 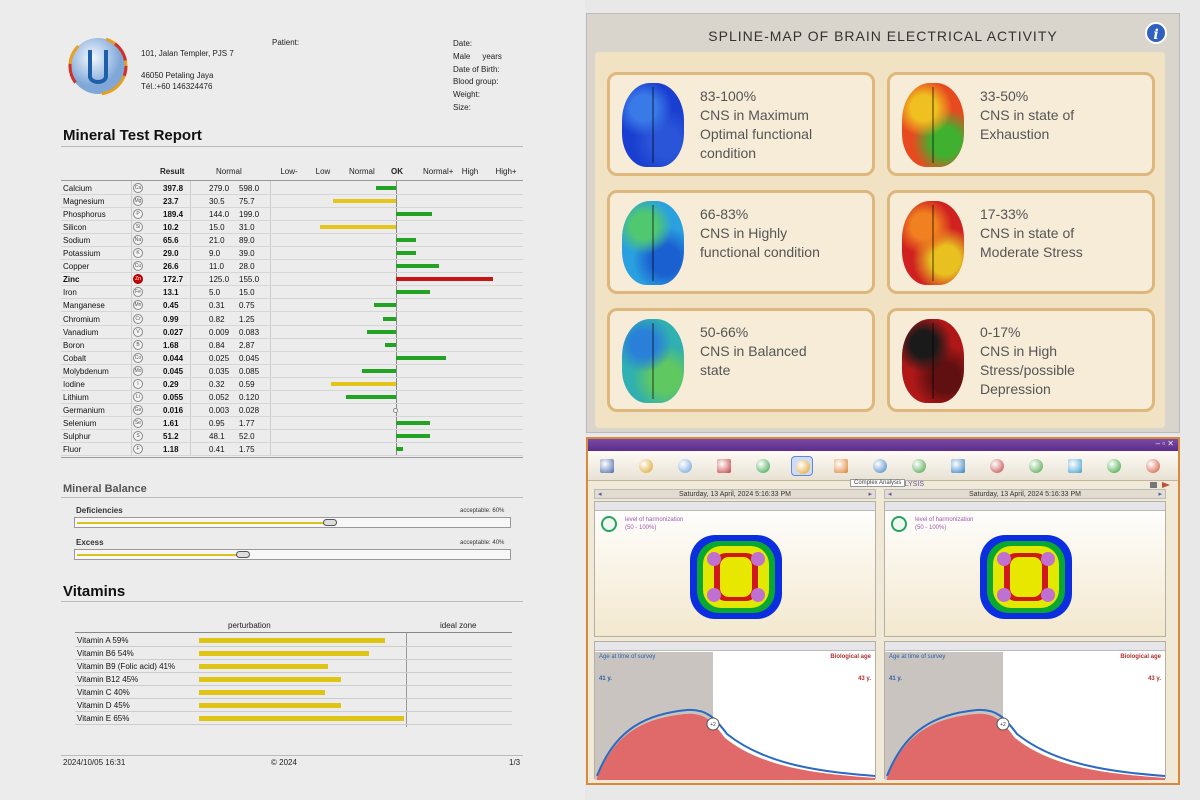 I want to click on spline-title: SPLINE-MAP OF BRAIN ELECTRICAL ACTIVITY, so click(x=883, y=36).